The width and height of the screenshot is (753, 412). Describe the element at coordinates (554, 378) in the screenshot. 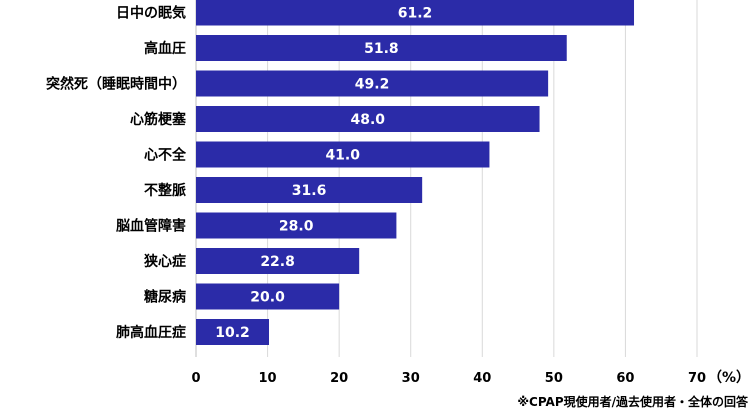

I see `x-tick-label: 50` at that location.